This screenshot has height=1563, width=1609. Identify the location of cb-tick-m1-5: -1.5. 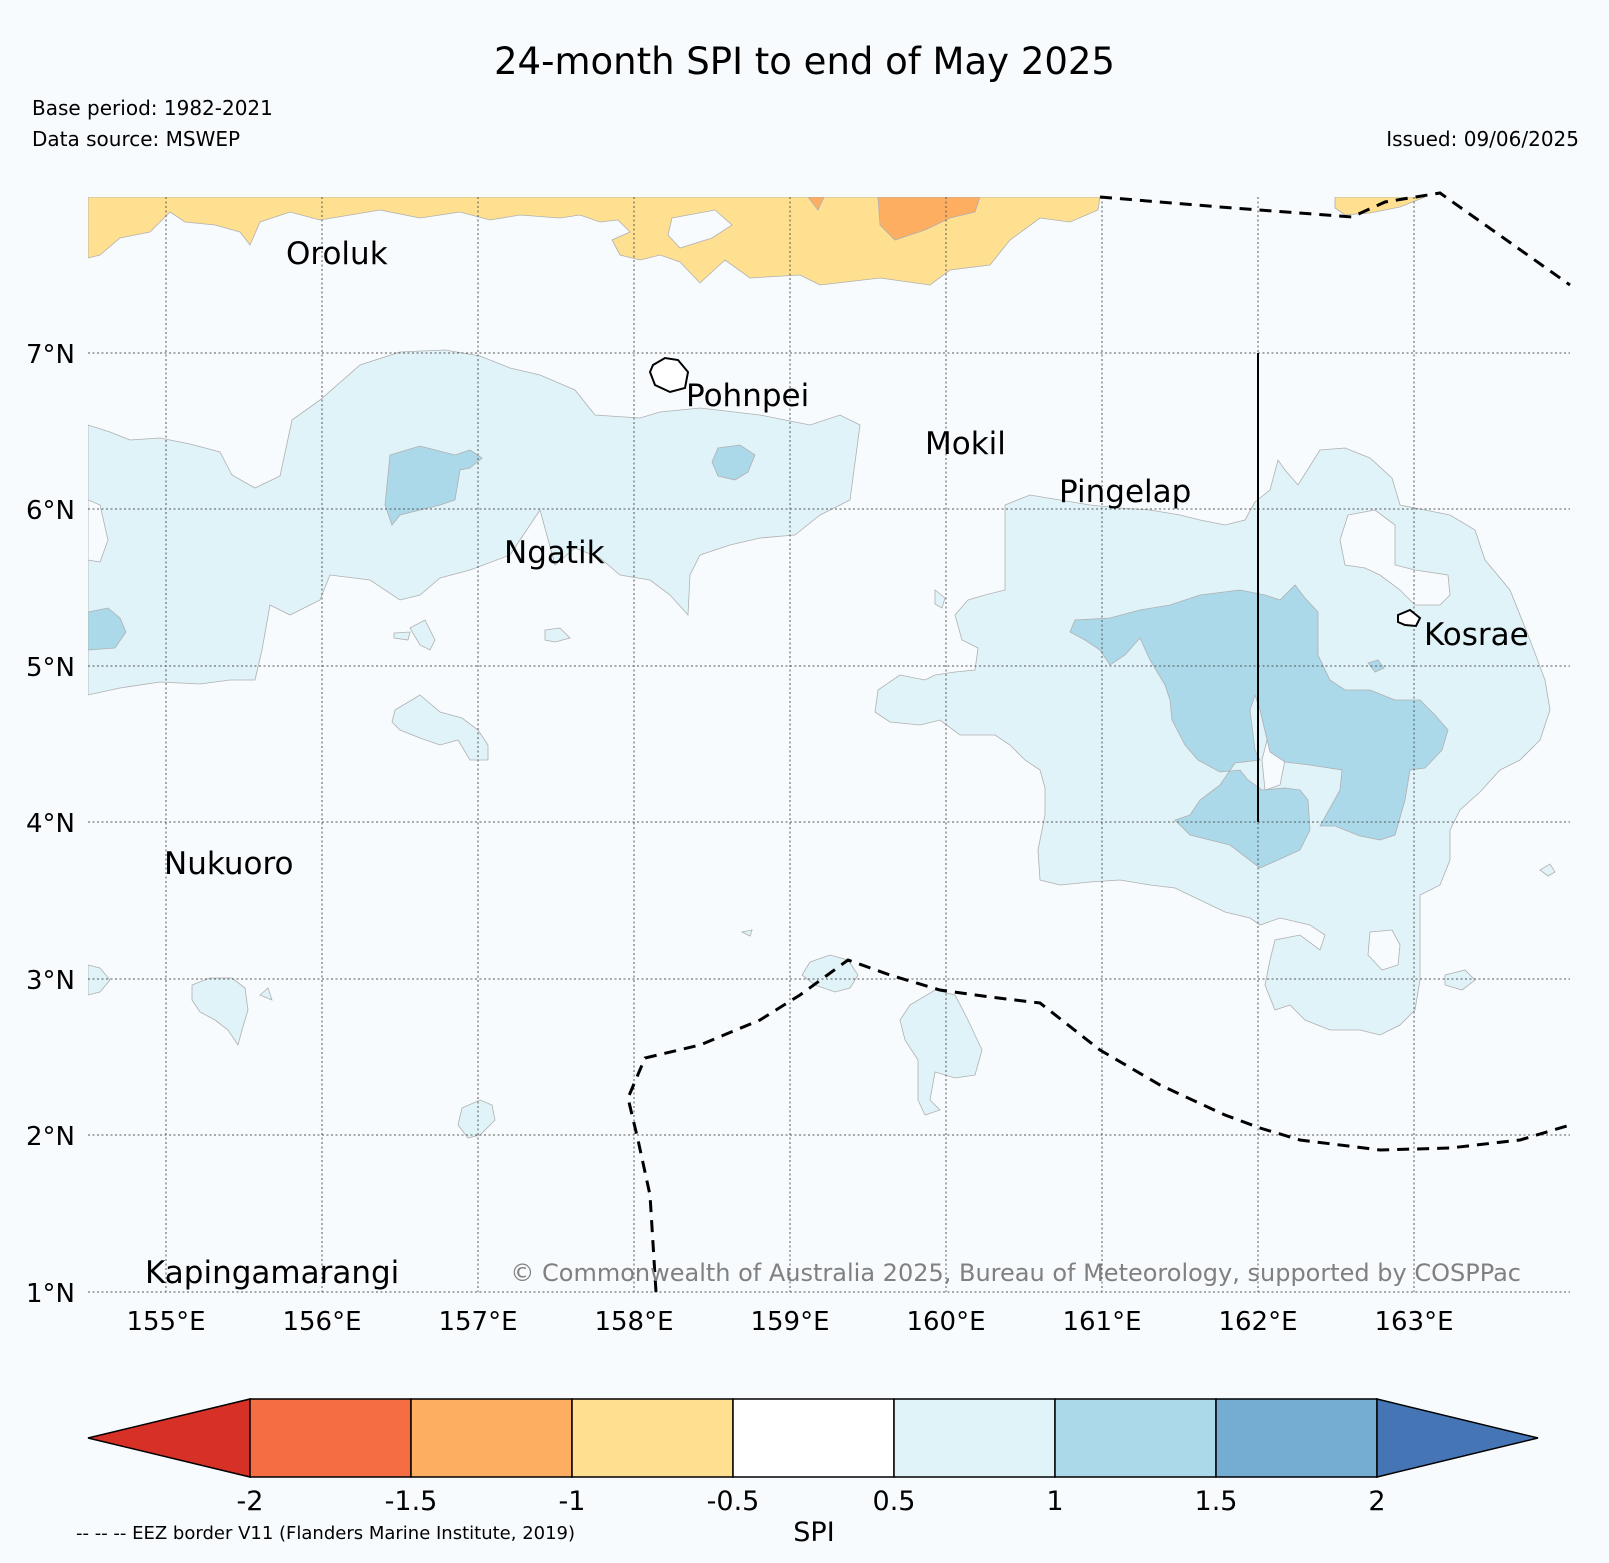
(411, 1501).